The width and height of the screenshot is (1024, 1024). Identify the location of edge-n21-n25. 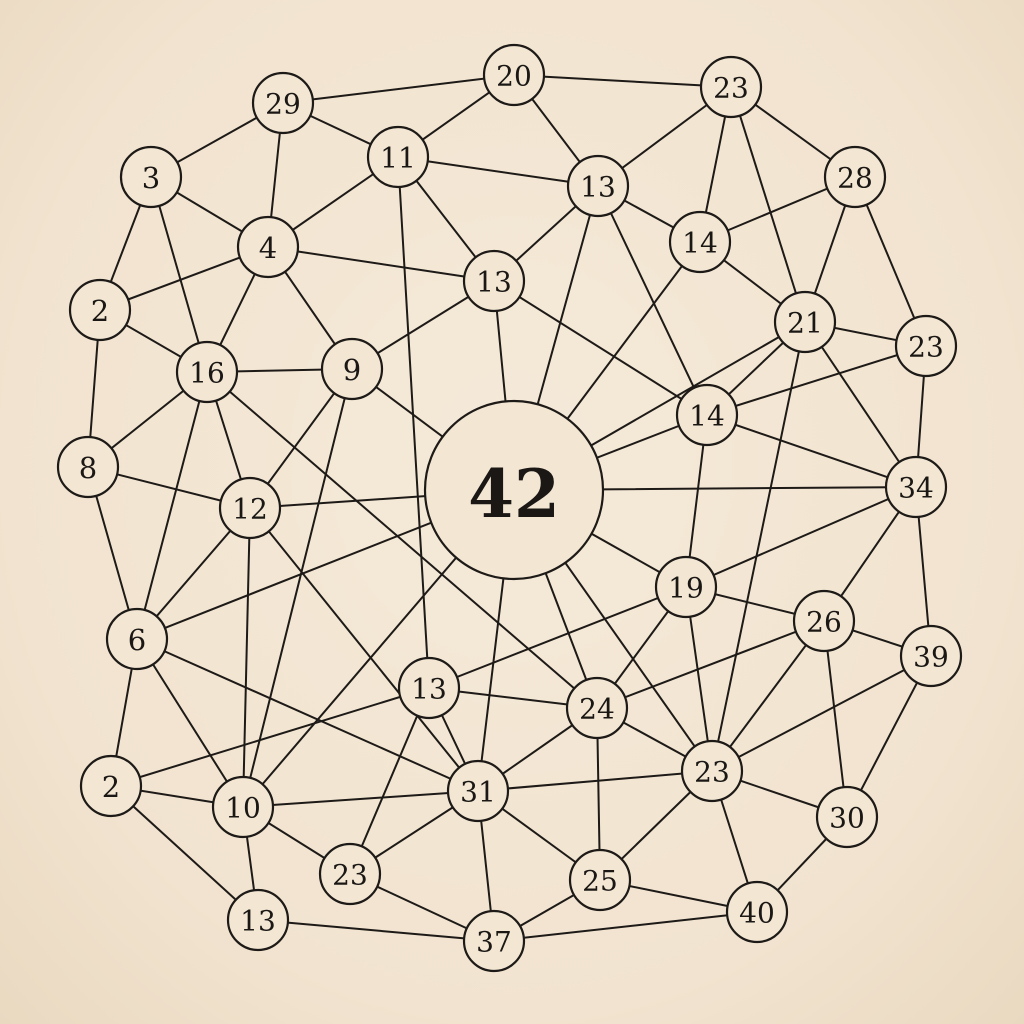
(710, 664).